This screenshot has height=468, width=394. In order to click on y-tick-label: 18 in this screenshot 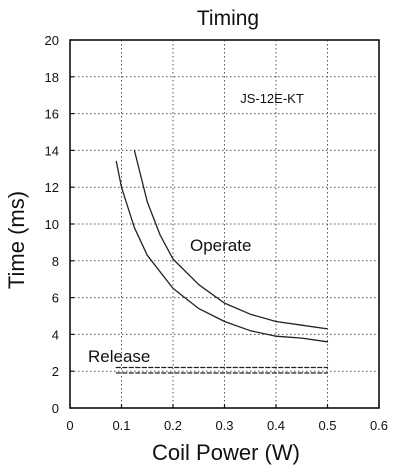, I will do `click(52, 77)`.